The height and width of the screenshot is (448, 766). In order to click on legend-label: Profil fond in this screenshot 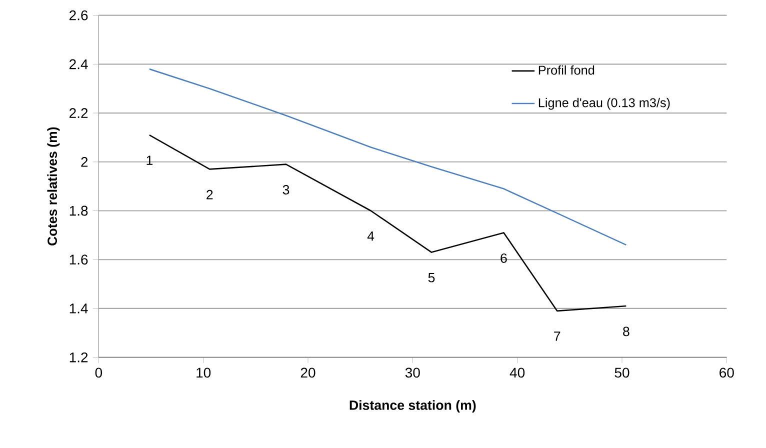, I will do `click(566, 70)`.